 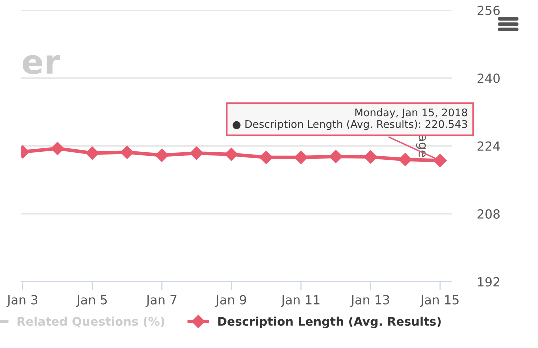 I want to click on legend-label: Description Length (Avg. Results), so click(x=329, y=322).